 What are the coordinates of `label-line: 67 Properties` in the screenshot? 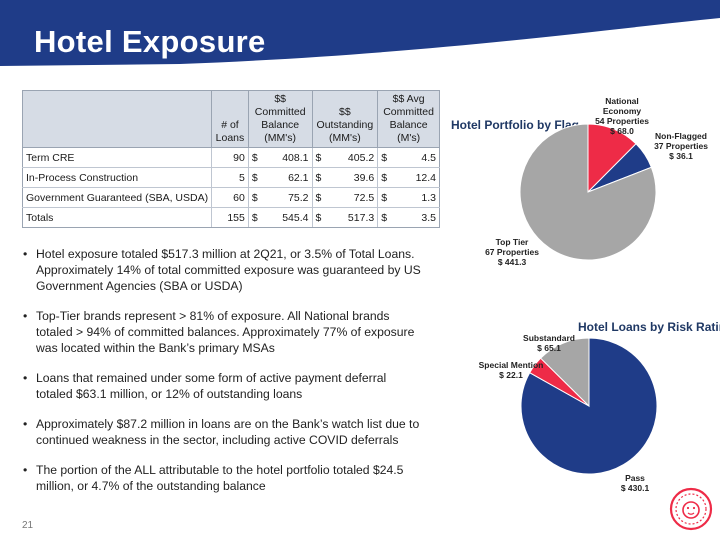 It's located at (512, 252).